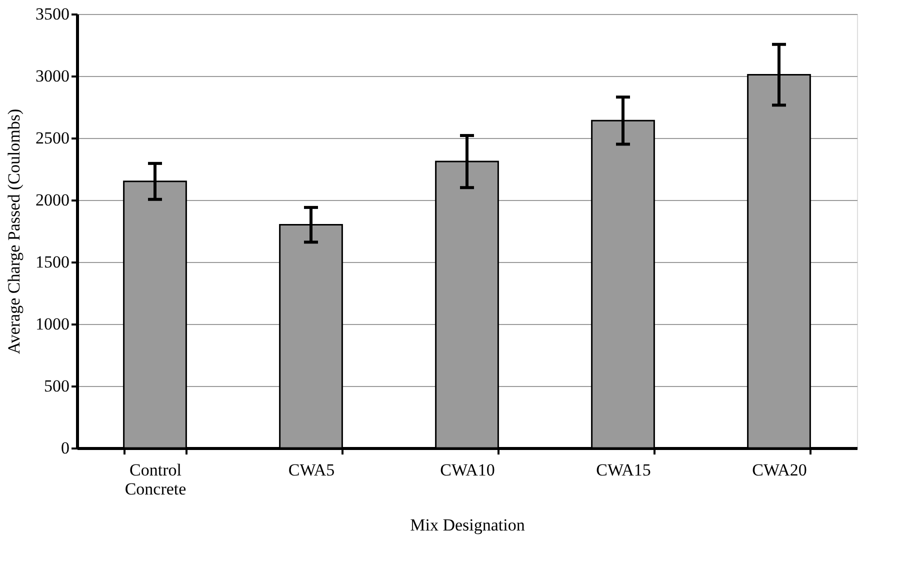  Describe the element at coordinates (57, 386) in the screenshot. I see `y-tick-label: 500` at that location.